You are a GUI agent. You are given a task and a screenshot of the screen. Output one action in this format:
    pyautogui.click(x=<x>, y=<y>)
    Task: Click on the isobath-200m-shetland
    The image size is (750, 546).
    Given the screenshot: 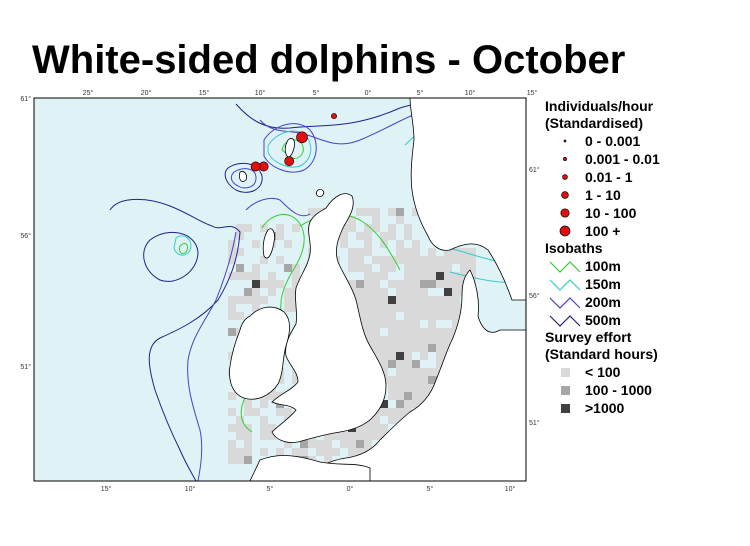 What is the action you would take?
    pyautogui.click(x=290, y=148)
    